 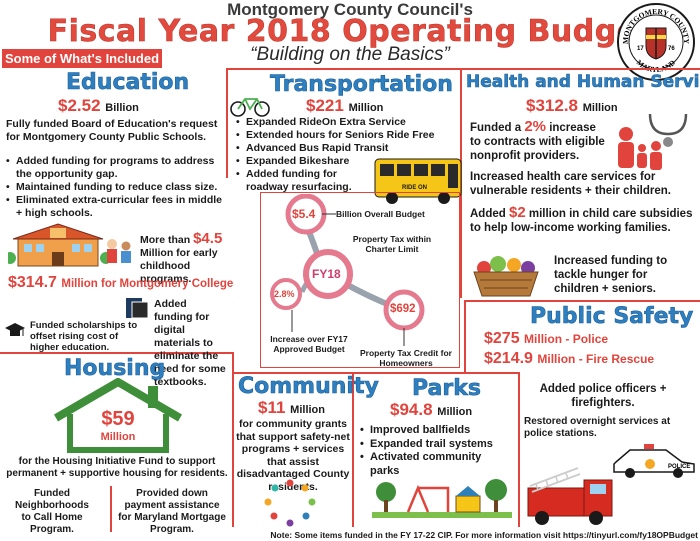 What do you see at coordinates (350, 32) in the screenshot?
I see `page-title: Fiscal Year 2018 Operating Budget` at bounding box center [350, 32].